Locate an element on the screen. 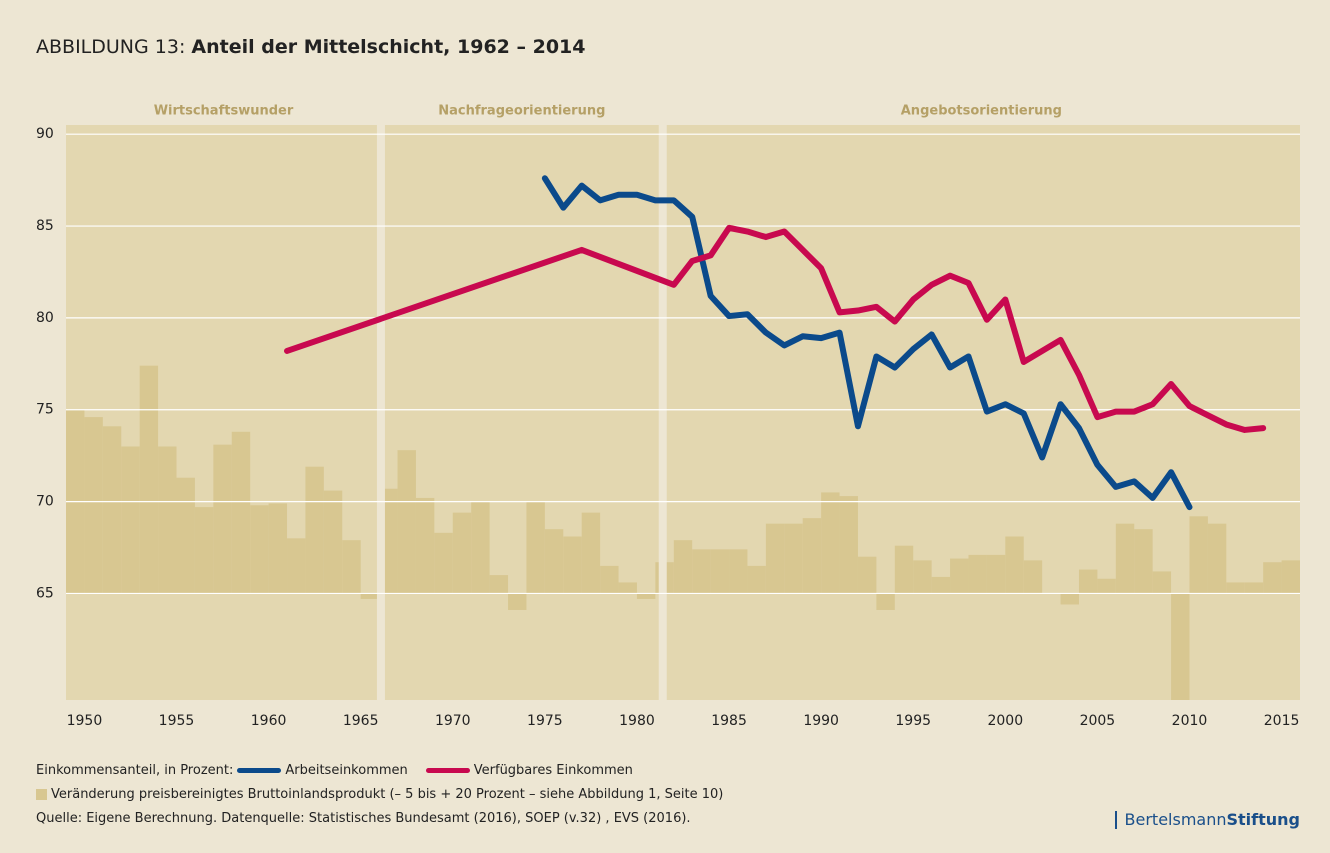 This screenshot has height=853, width=1330. y-tick-label: 90 is located at coordinates (45, 134).